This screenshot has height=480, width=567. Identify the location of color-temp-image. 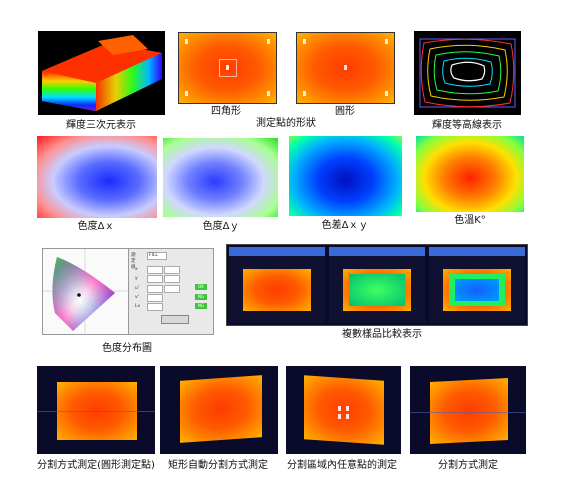
(470, 174).